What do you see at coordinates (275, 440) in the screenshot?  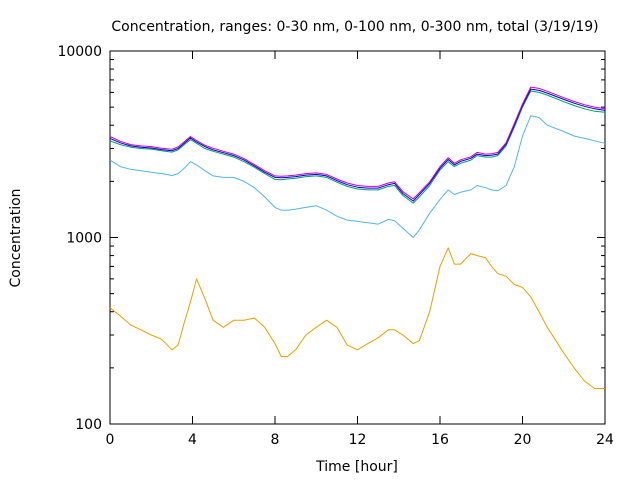 I see `x-tick-label: 8` at bounding box center [275, 440].